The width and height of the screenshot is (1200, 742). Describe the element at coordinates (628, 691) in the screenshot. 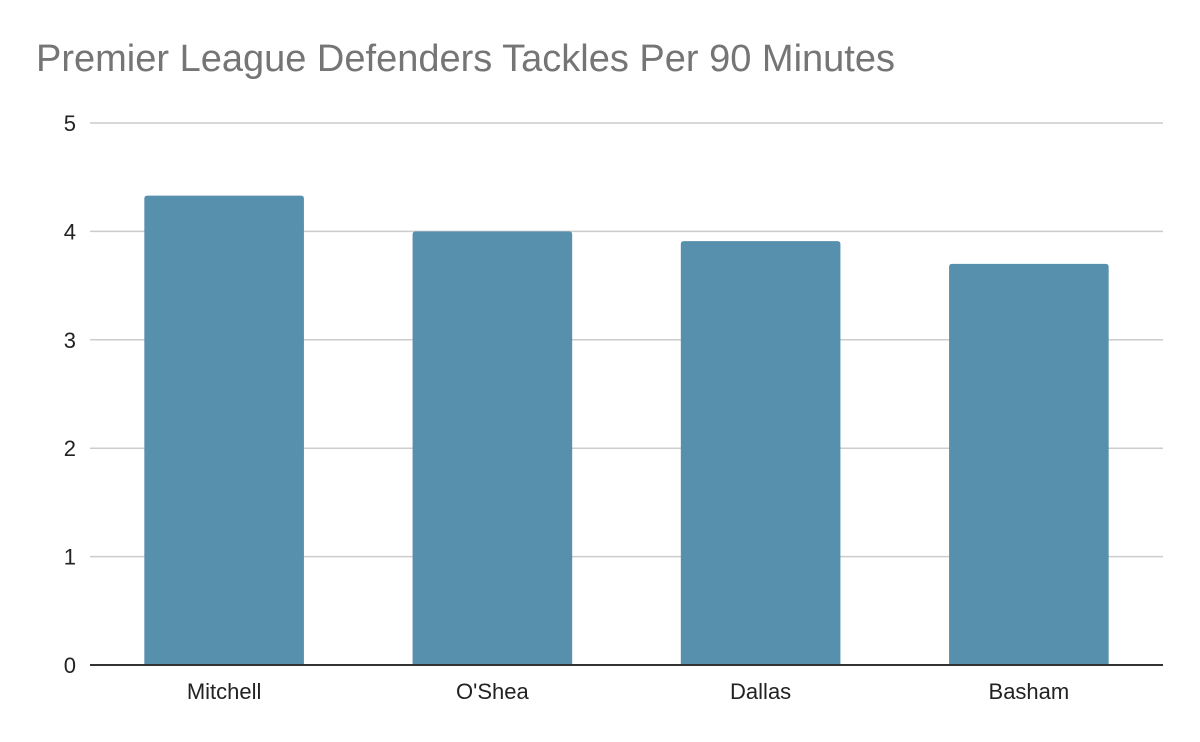

I see `x-axis-tick-labels: Mitchell O'Shea Dallas Basham` at that location.